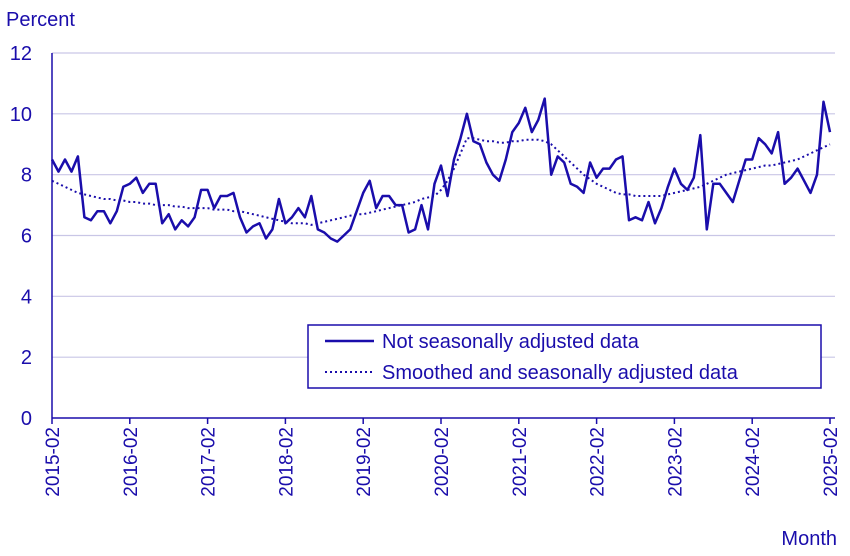 This screenshot has height=556, width=850. I want to click on x-tick-label: 2017-02, so click(209, 462).